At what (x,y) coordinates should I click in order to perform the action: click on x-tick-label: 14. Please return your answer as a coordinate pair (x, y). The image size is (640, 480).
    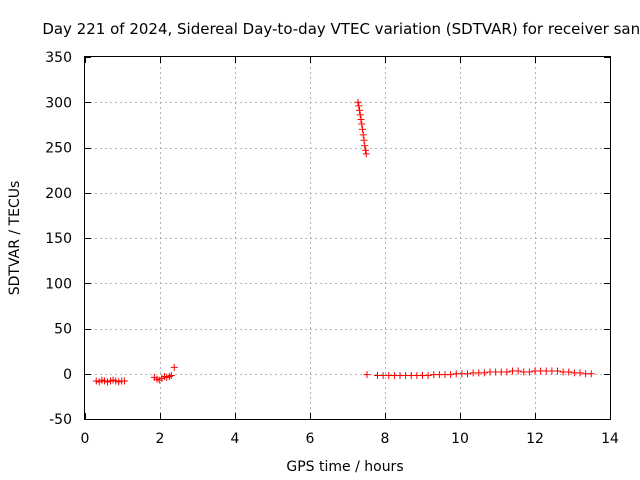
    Looking at the image, I should click on (610, 439).